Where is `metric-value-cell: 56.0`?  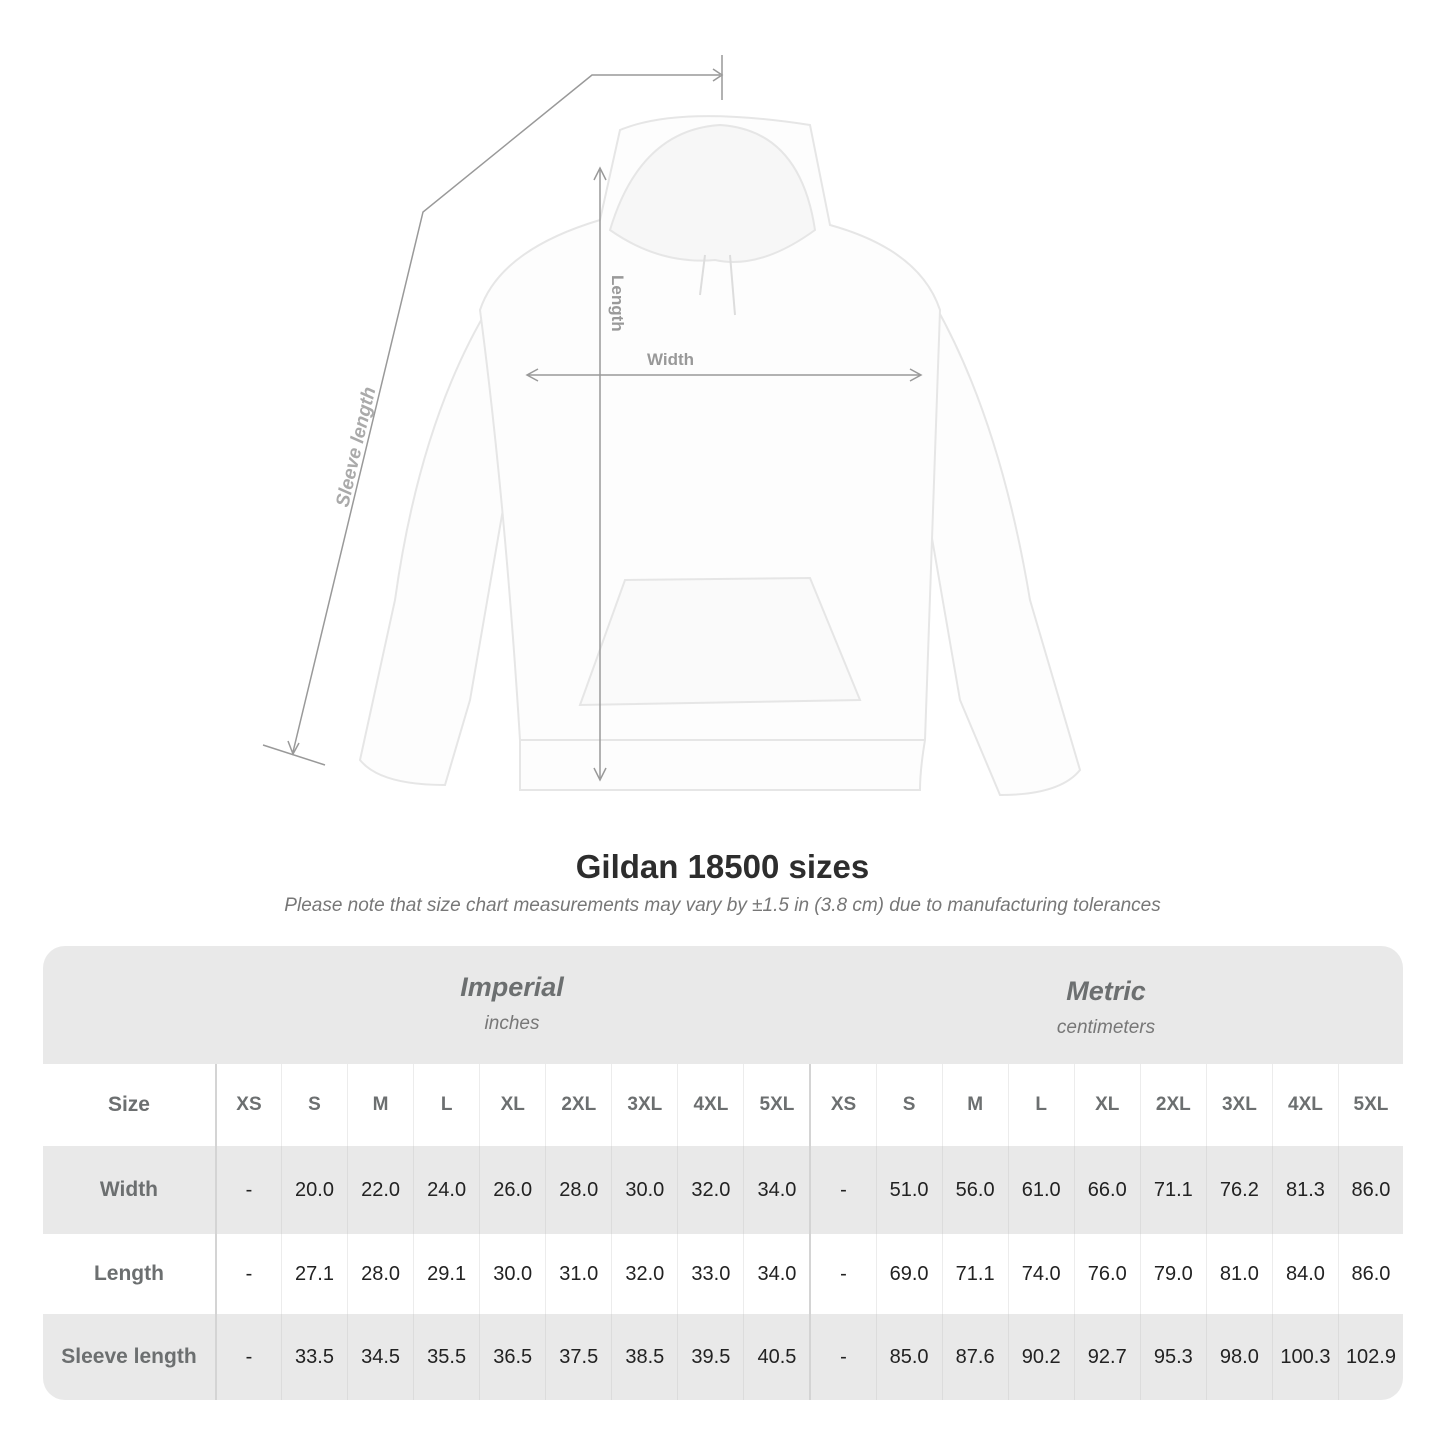
metric-value-cell: 56.0 is located at coordinates (974, 1190).